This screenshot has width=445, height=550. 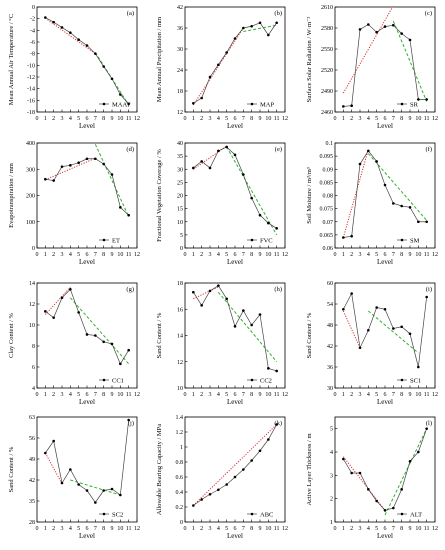 What do you see at coordinates (180, 463) in the screenshot?
I see `y-tick-label: 0.8` at bounding box center [180, 463].